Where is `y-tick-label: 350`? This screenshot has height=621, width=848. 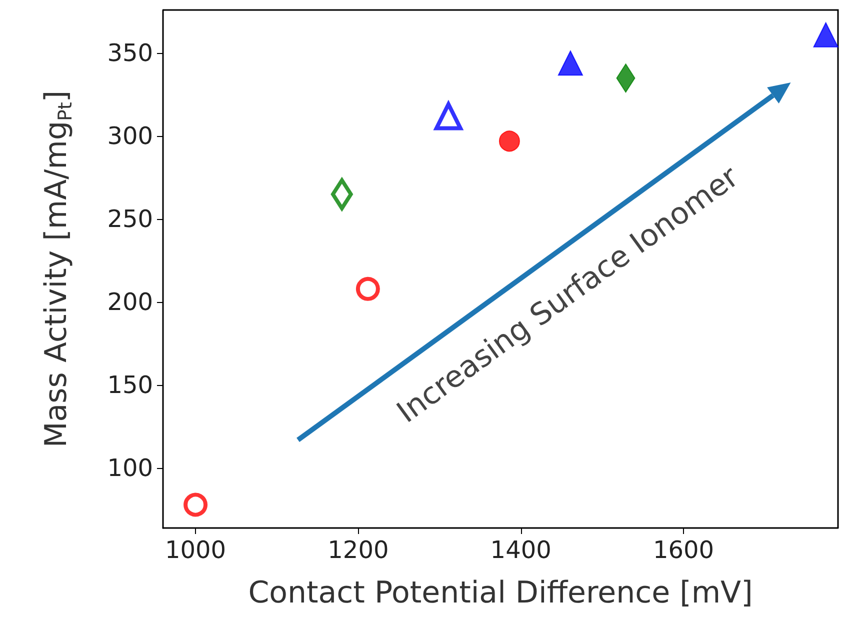
y-tick-label: 350 is located at coordinates (130, 53).